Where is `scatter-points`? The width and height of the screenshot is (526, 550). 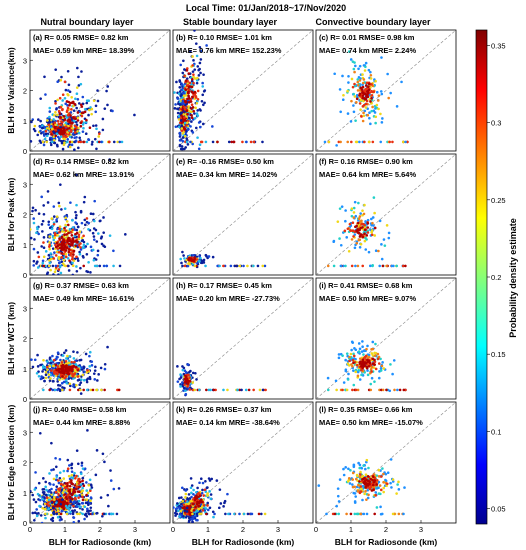 scatter-points is located at coordinates (83, 108).